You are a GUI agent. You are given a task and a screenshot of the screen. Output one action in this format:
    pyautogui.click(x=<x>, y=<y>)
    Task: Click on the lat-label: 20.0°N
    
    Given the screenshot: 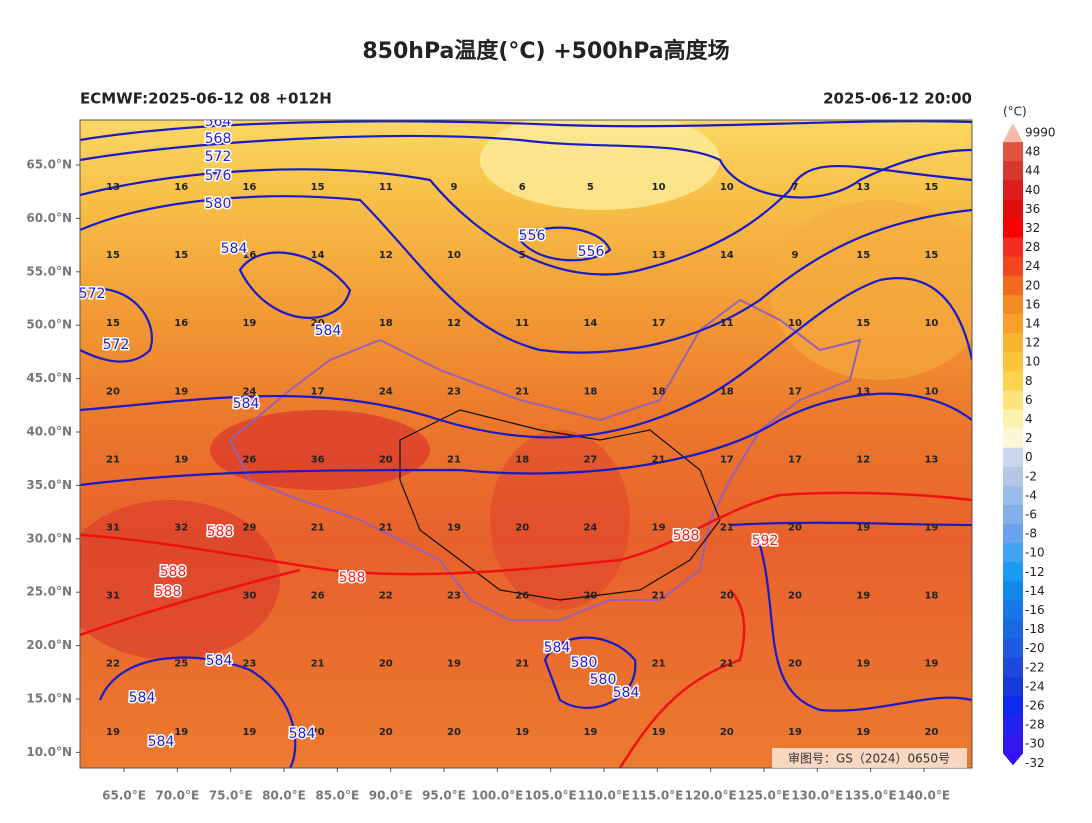 What is the action you would take?
    pyautogui.click(x=49, y=645)
    